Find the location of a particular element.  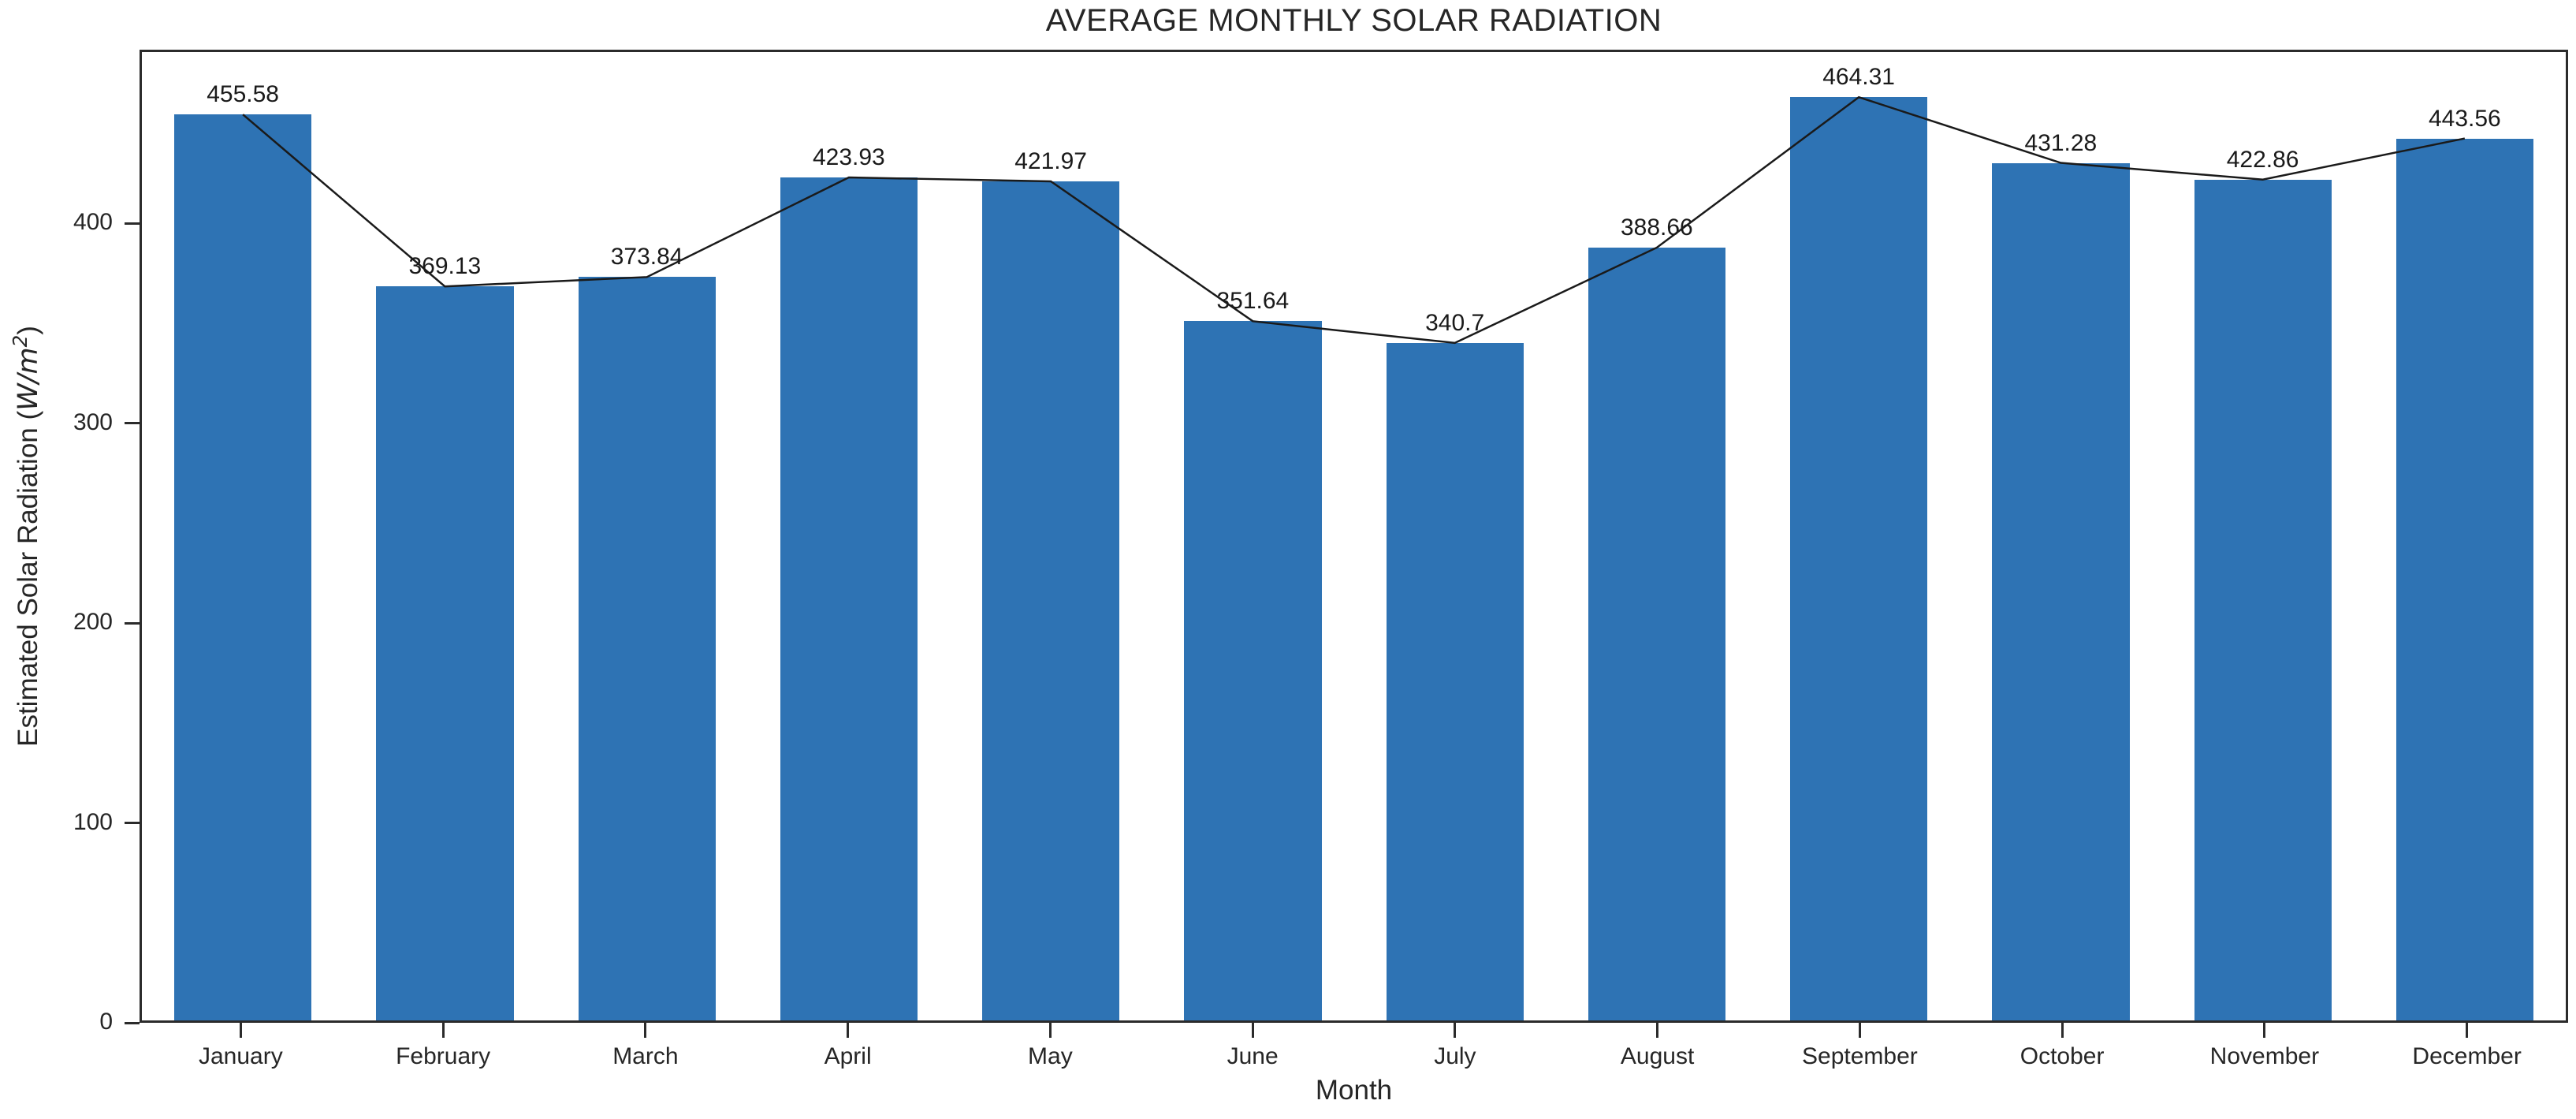

bar-value-label-february: 369.13 is located at coordinates (445, 266).